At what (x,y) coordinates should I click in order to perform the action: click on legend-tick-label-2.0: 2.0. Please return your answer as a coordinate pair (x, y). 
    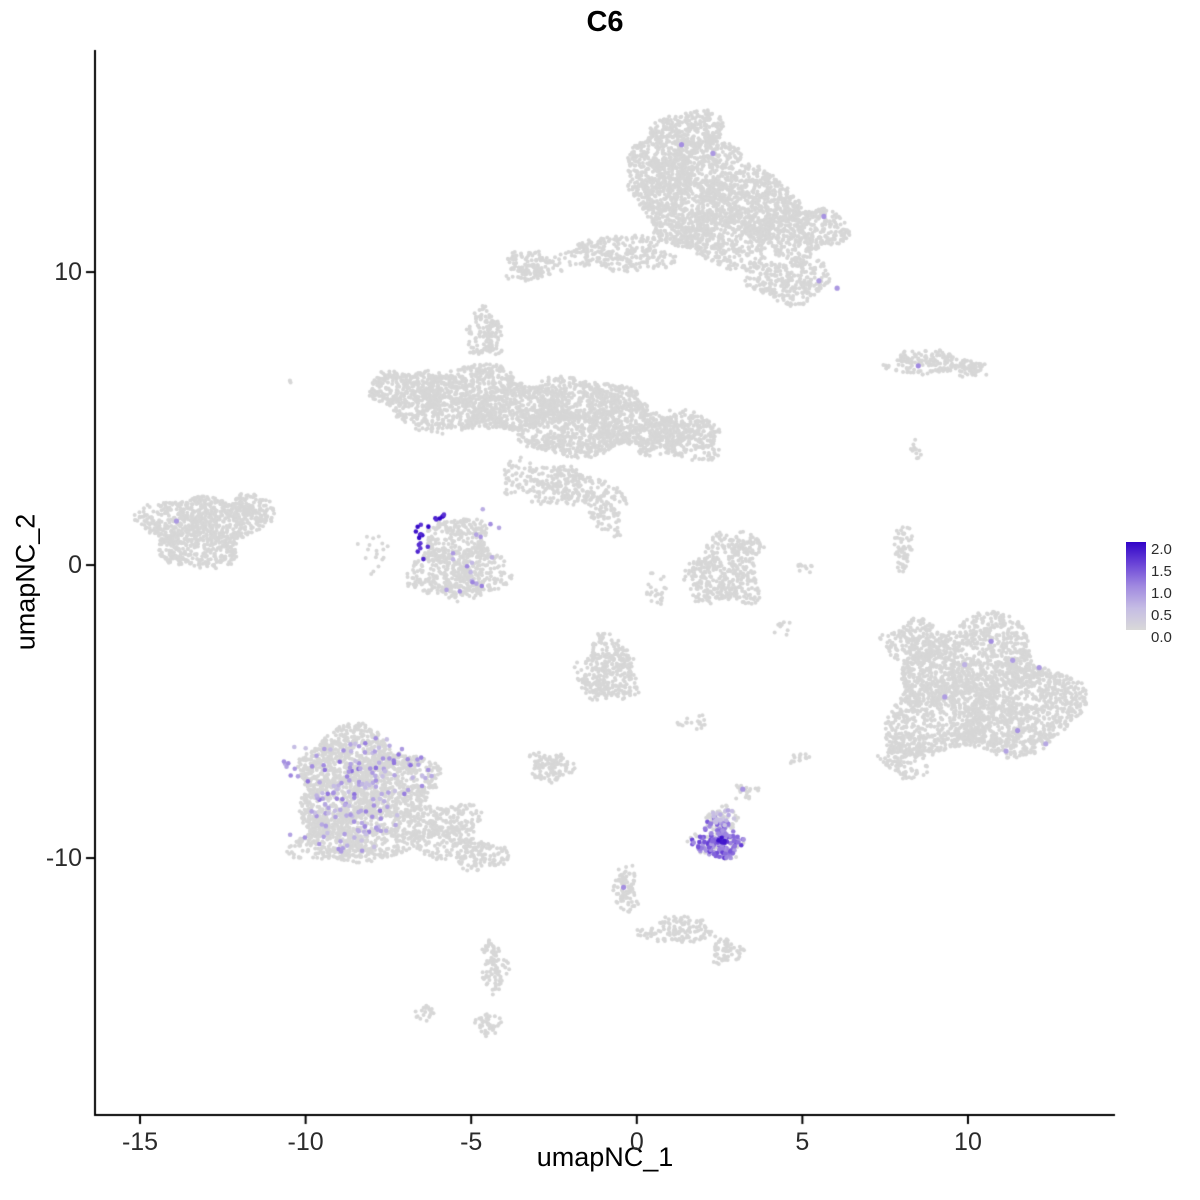
    Looking at the image, I should click on (1161, 549).